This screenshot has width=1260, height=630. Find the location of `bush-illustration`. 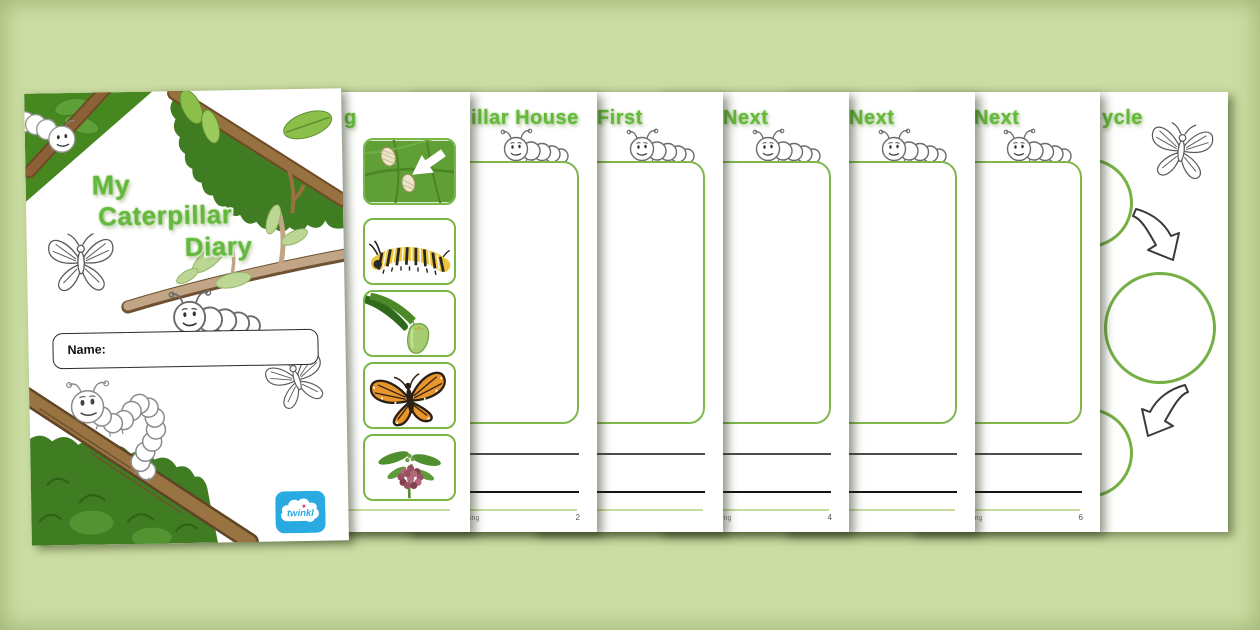

bush-illustration is located at coordinates (122, 490).